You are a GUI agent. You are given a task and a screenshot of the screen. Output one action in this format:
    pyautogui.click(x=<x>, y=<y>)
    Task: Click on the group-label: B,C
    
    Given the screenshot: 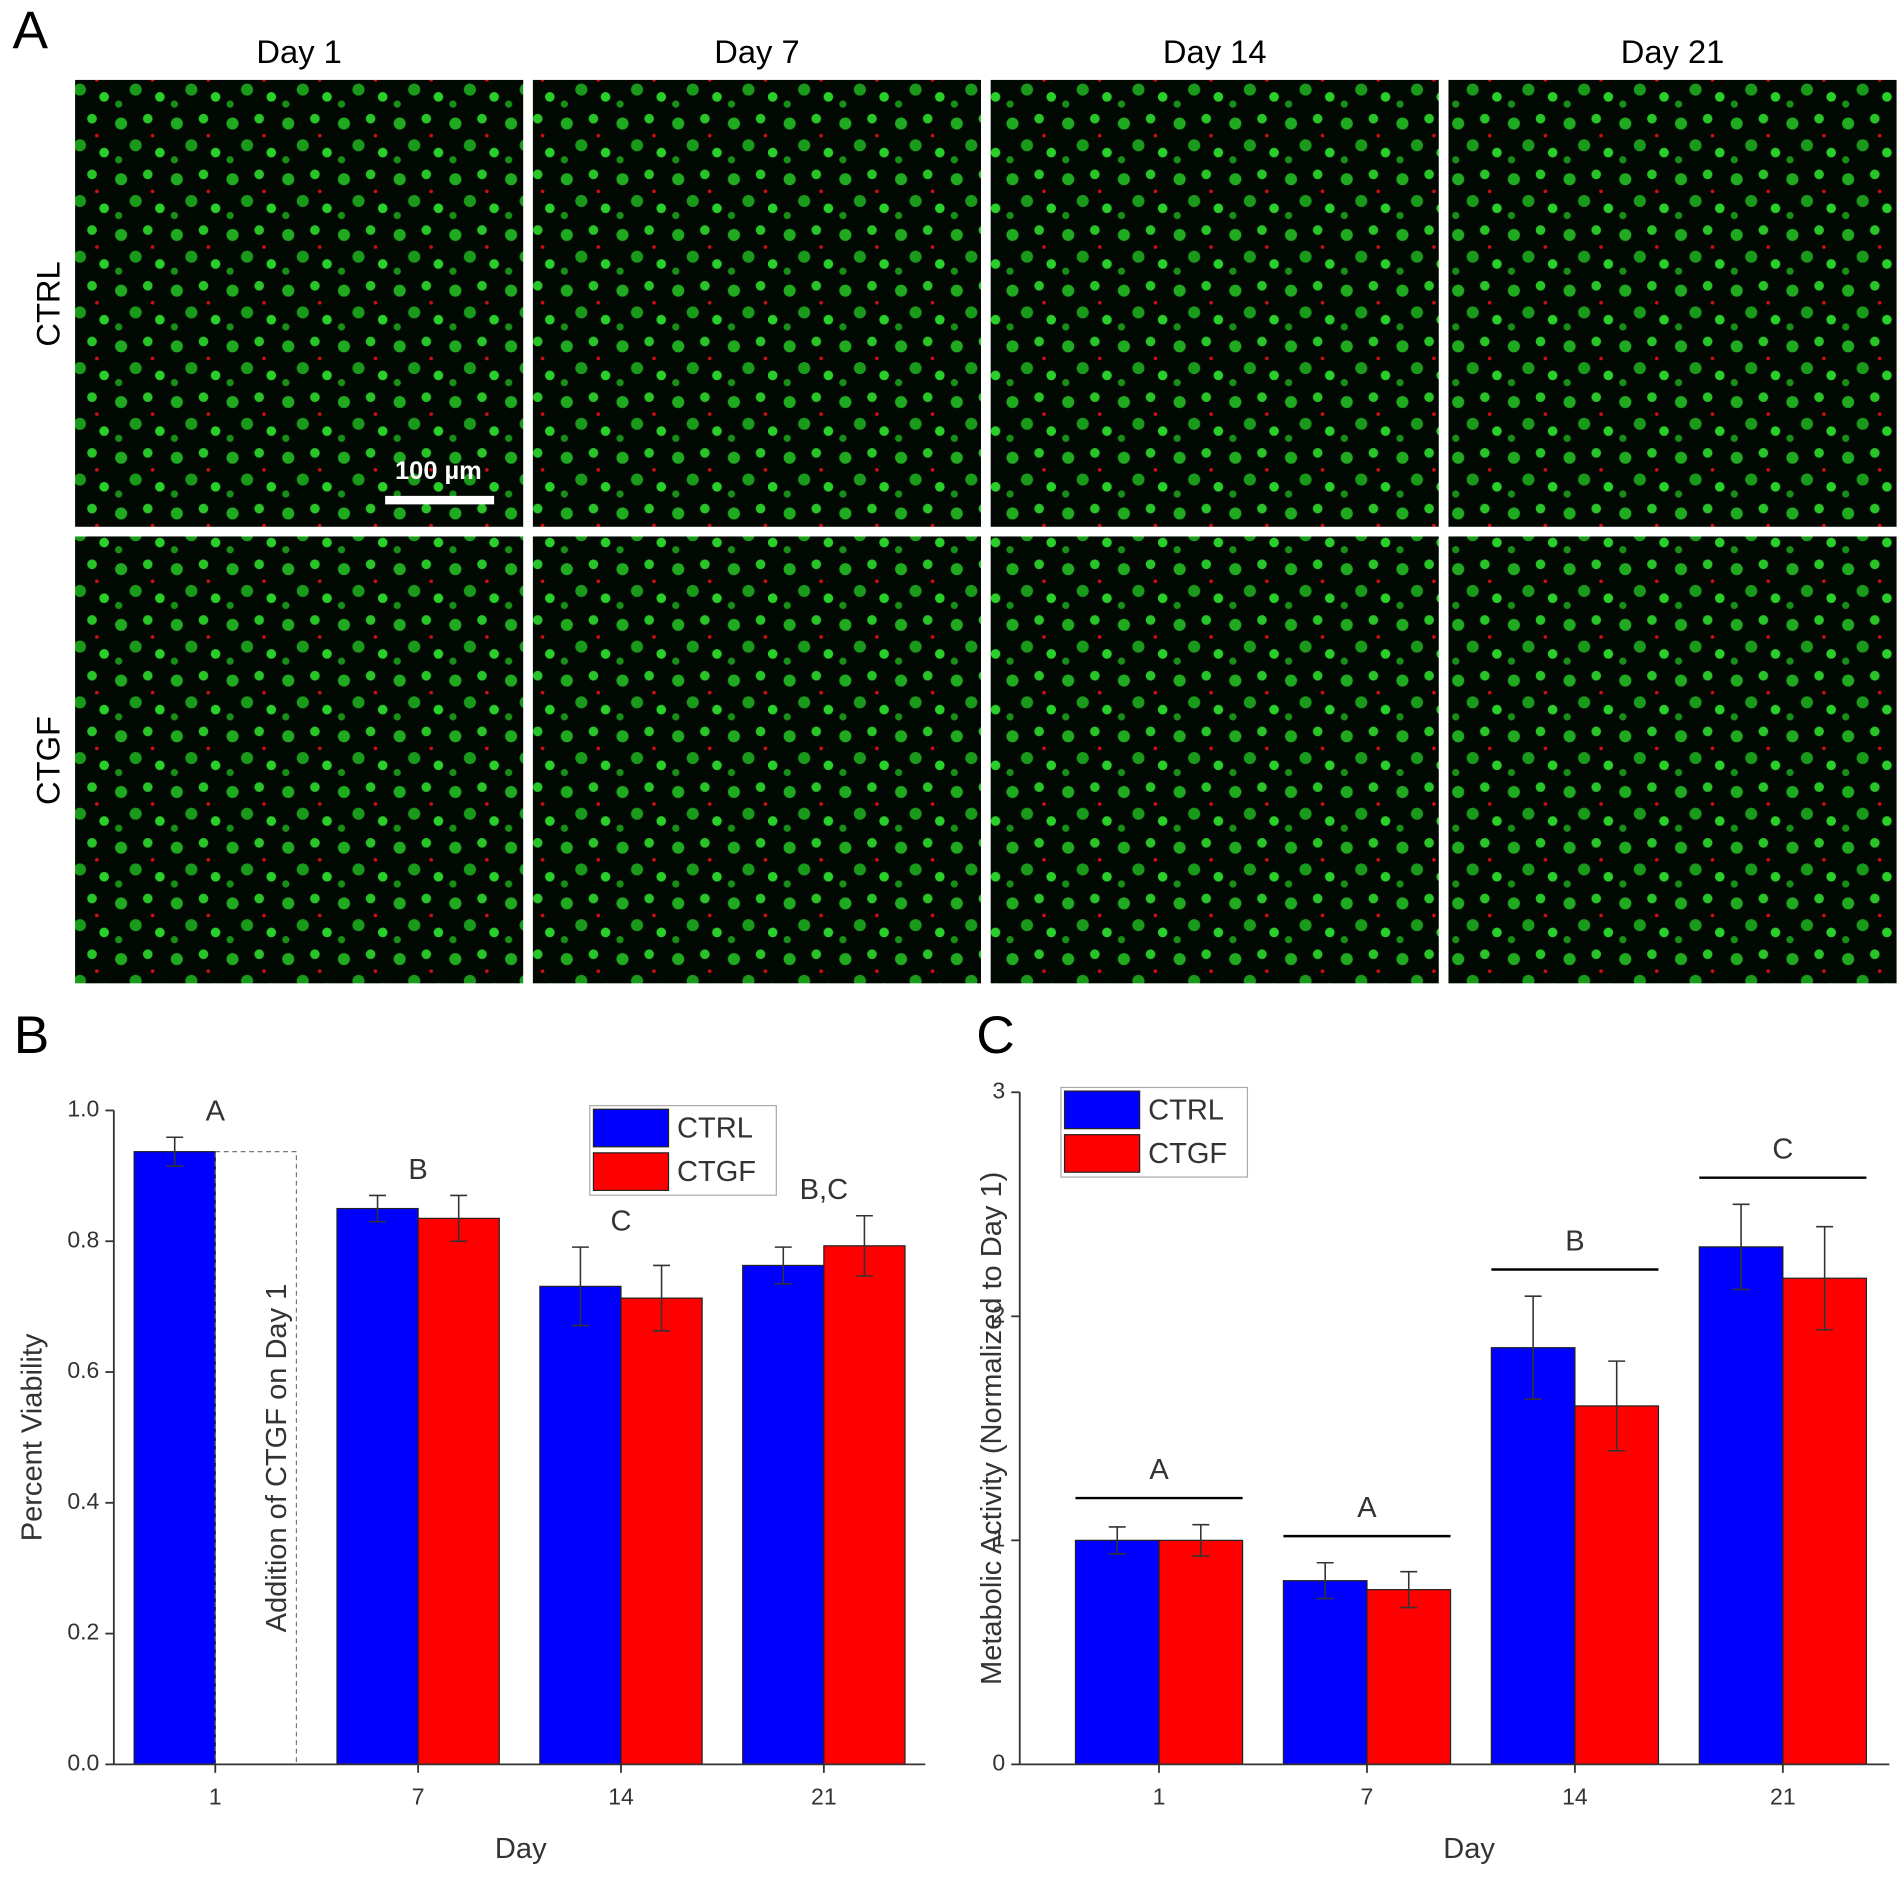 What is the action you would take?
    pyautogui.click(x=824, y=1190)
    